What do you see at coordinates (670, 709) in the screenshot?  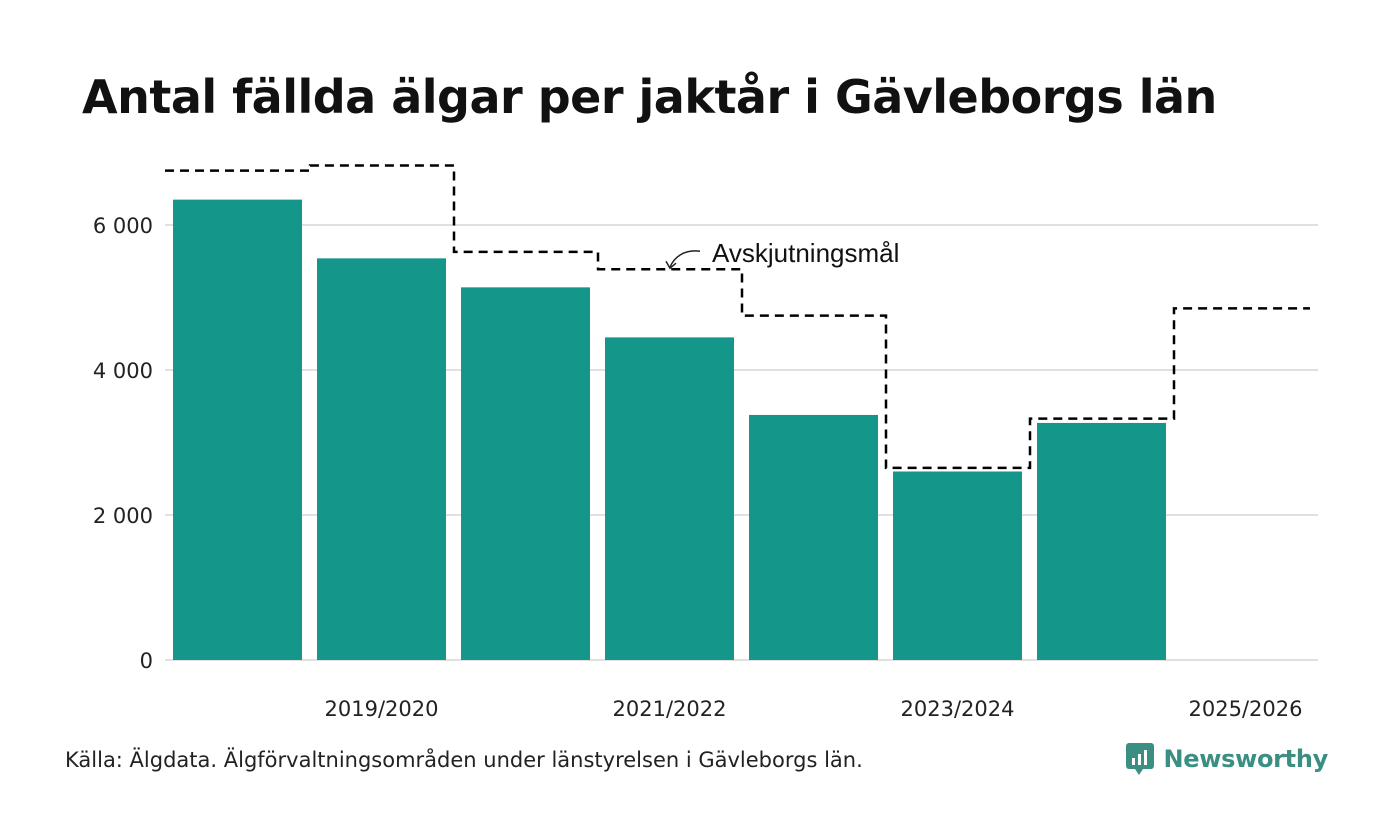 I see `x-tick-label: 2021/2022` at bounding box center [670, 709].